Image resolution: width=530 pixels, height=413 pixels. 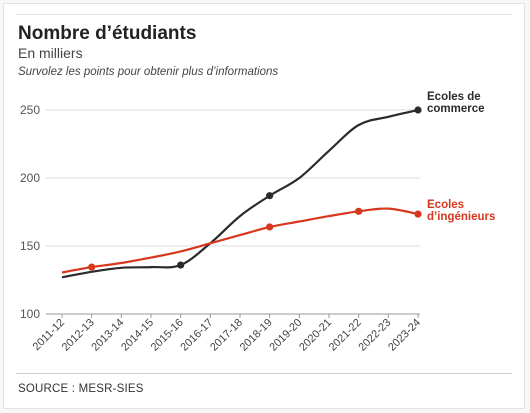 I want to click on y-tick-label: 100, so click(x=30, y=314).